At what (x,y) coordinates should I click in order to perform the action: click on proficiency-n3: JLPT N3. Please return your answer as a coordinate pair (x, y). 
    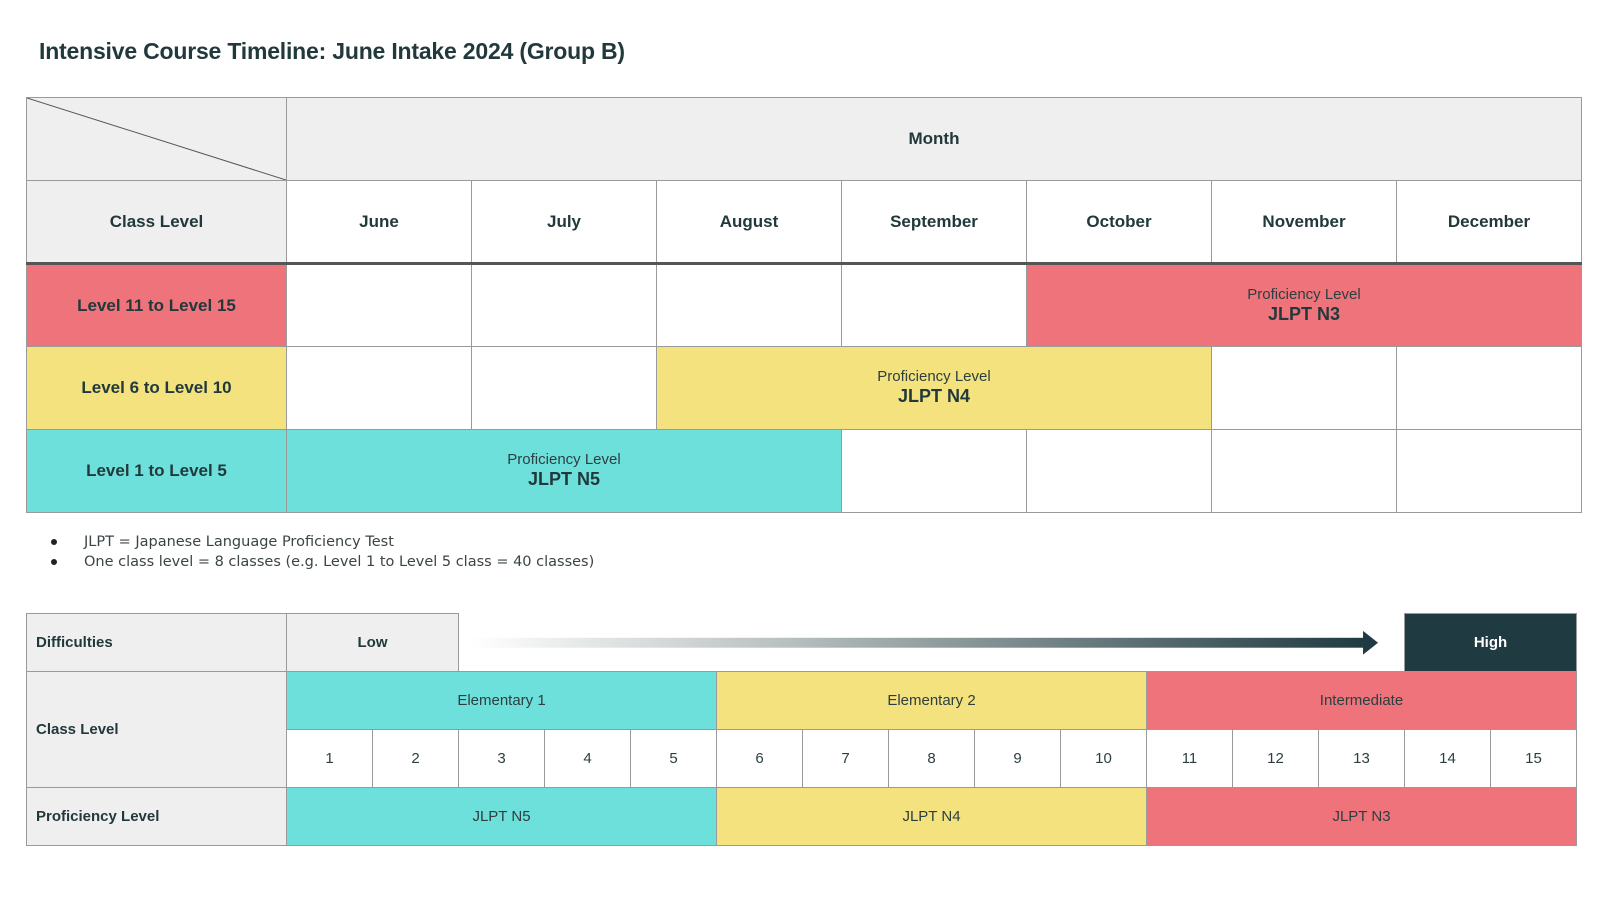
    Looking at the image, I should click on (1361, 816).